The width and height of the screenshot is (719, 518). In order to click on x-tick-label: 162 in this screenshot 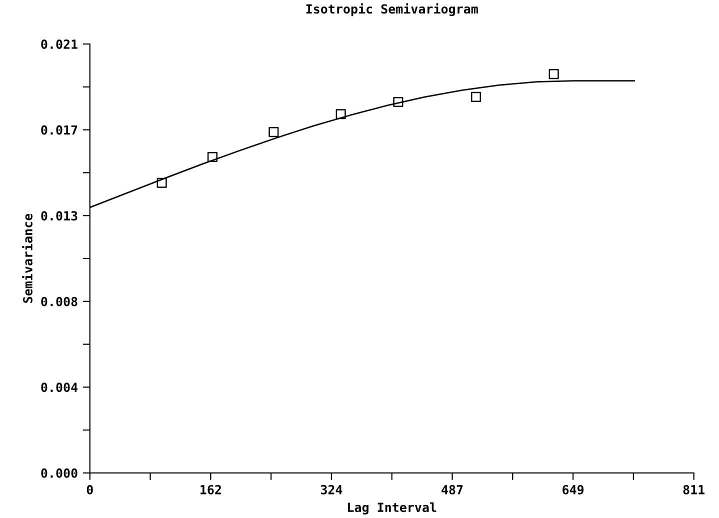, I will do `click(210, 489)`.